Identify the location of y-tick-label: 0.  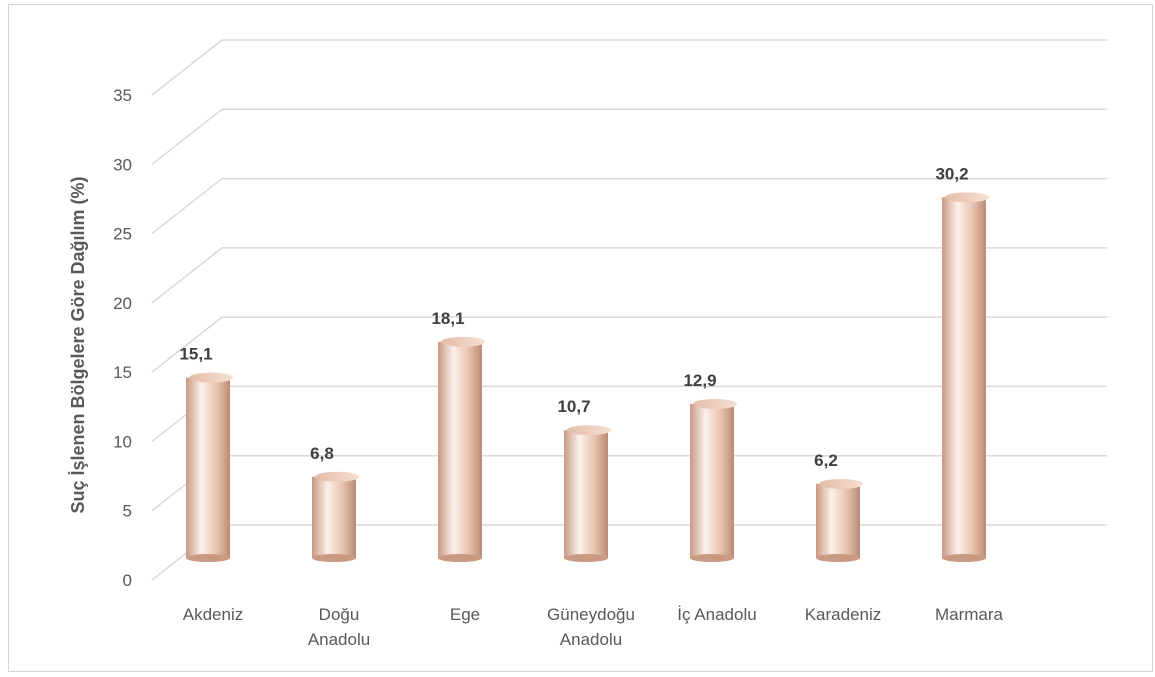
(127, 580).